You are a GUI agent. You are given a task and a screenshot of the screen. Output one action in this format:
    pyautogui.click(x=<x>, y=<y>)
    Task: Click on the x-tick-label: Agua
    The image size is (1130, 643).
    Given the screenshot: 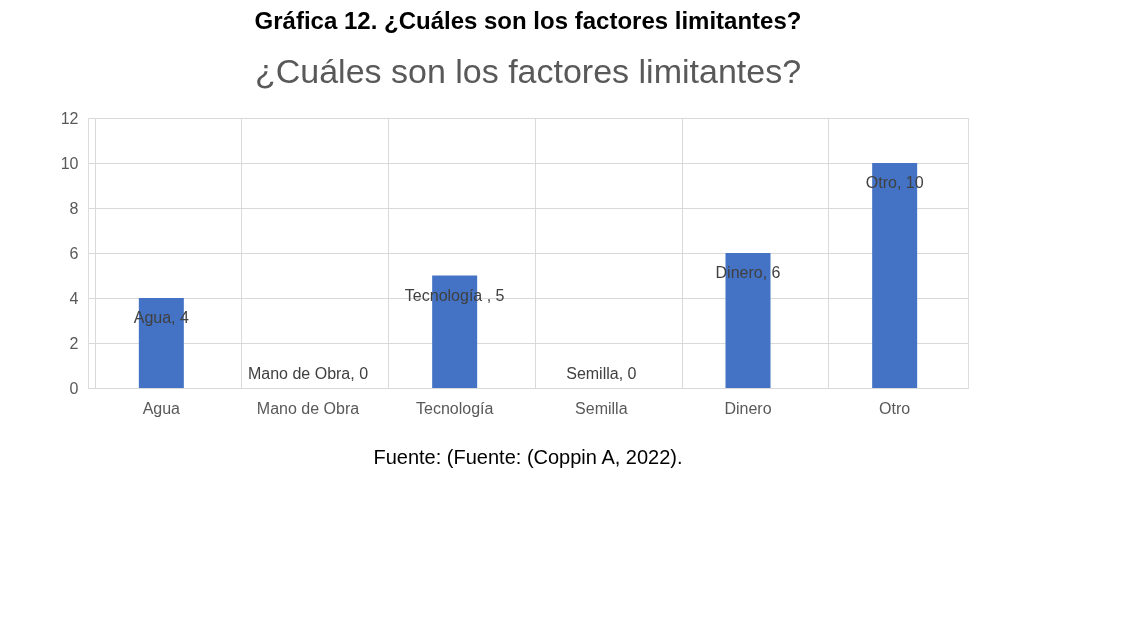 What is the action you would take?
    pyautogui.click(x=161, y=408)
    